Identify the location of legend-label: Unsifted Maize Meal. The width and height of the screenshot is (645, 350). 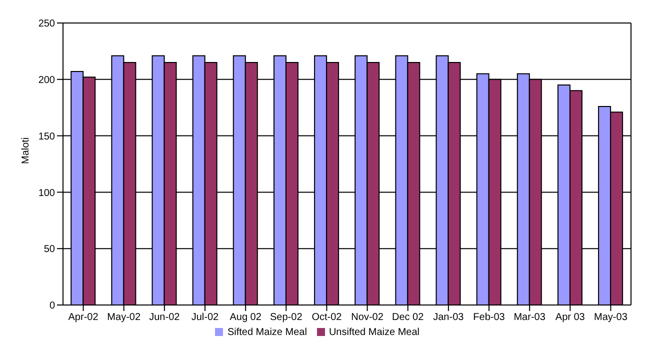
(374, 332).